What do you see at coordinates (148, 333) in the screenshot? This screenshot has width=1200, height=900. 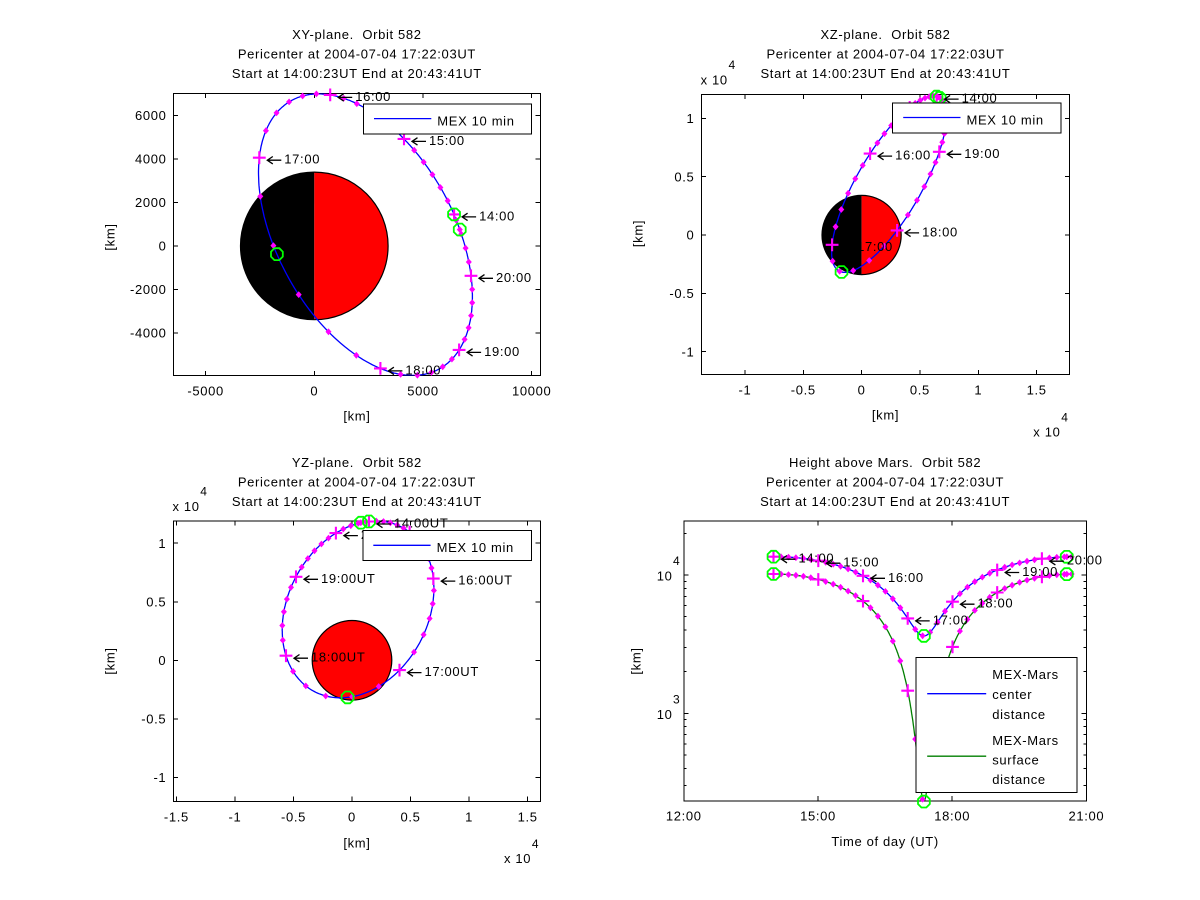 I see `svg-text: -4000` at bounding box center [148, 333].